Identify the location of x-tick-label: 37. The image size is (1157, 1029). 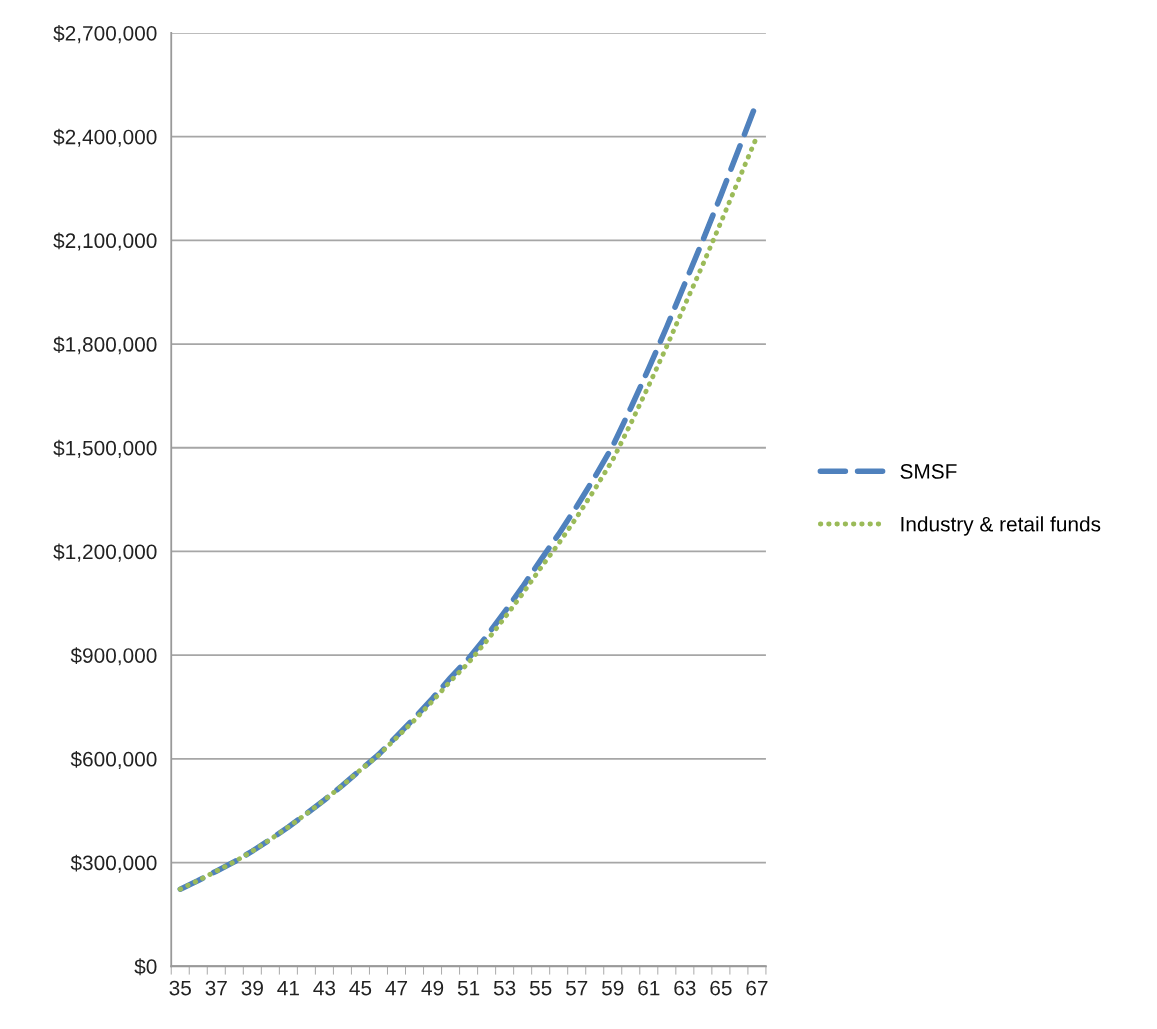
(216, 988).